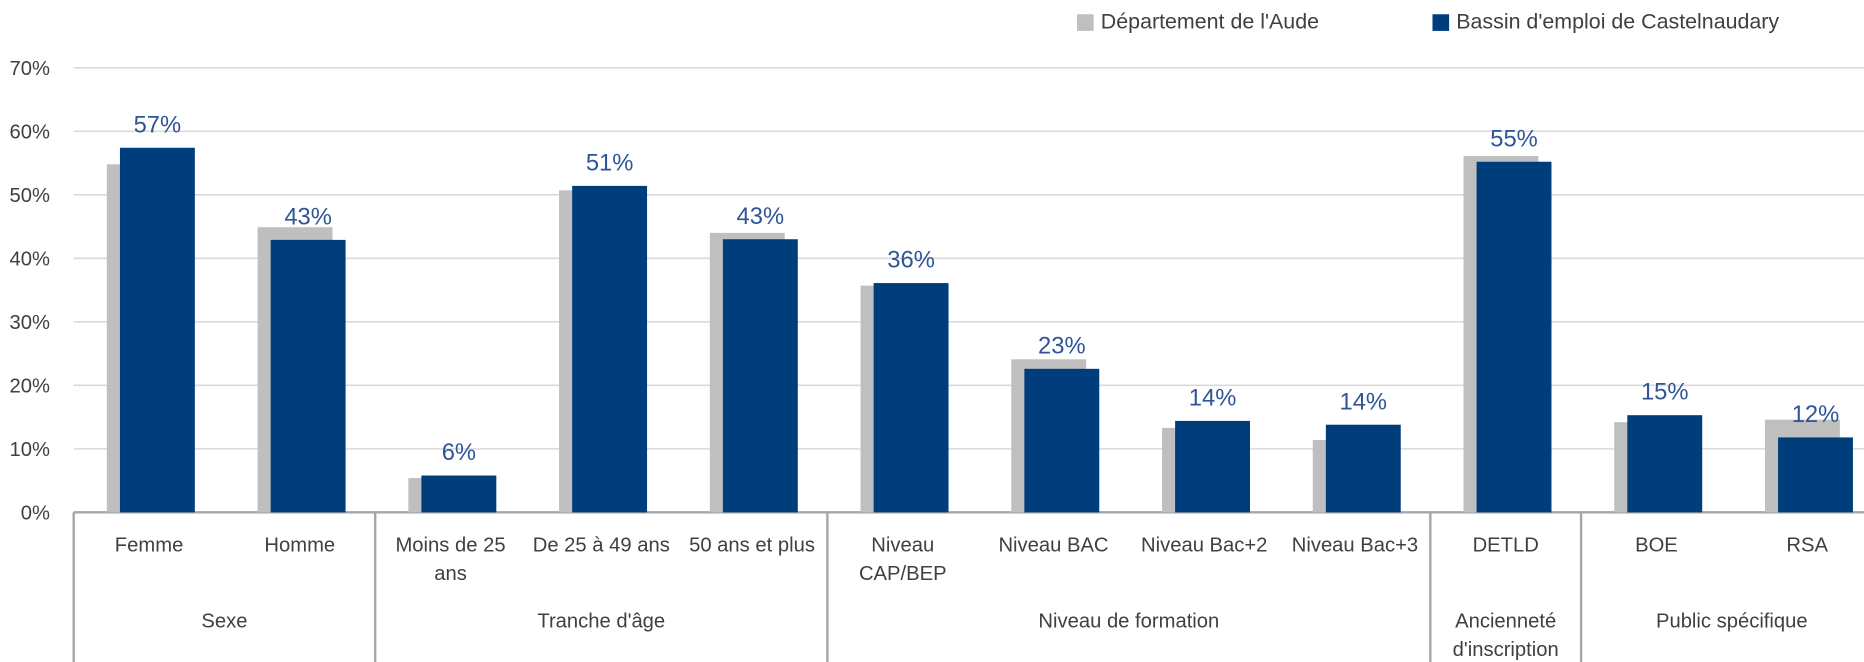 This screenshot has height=662, width=1864. Describe the element at coordinates (158, 124) in the screenshot. I see `data-label: 57%` at that location.